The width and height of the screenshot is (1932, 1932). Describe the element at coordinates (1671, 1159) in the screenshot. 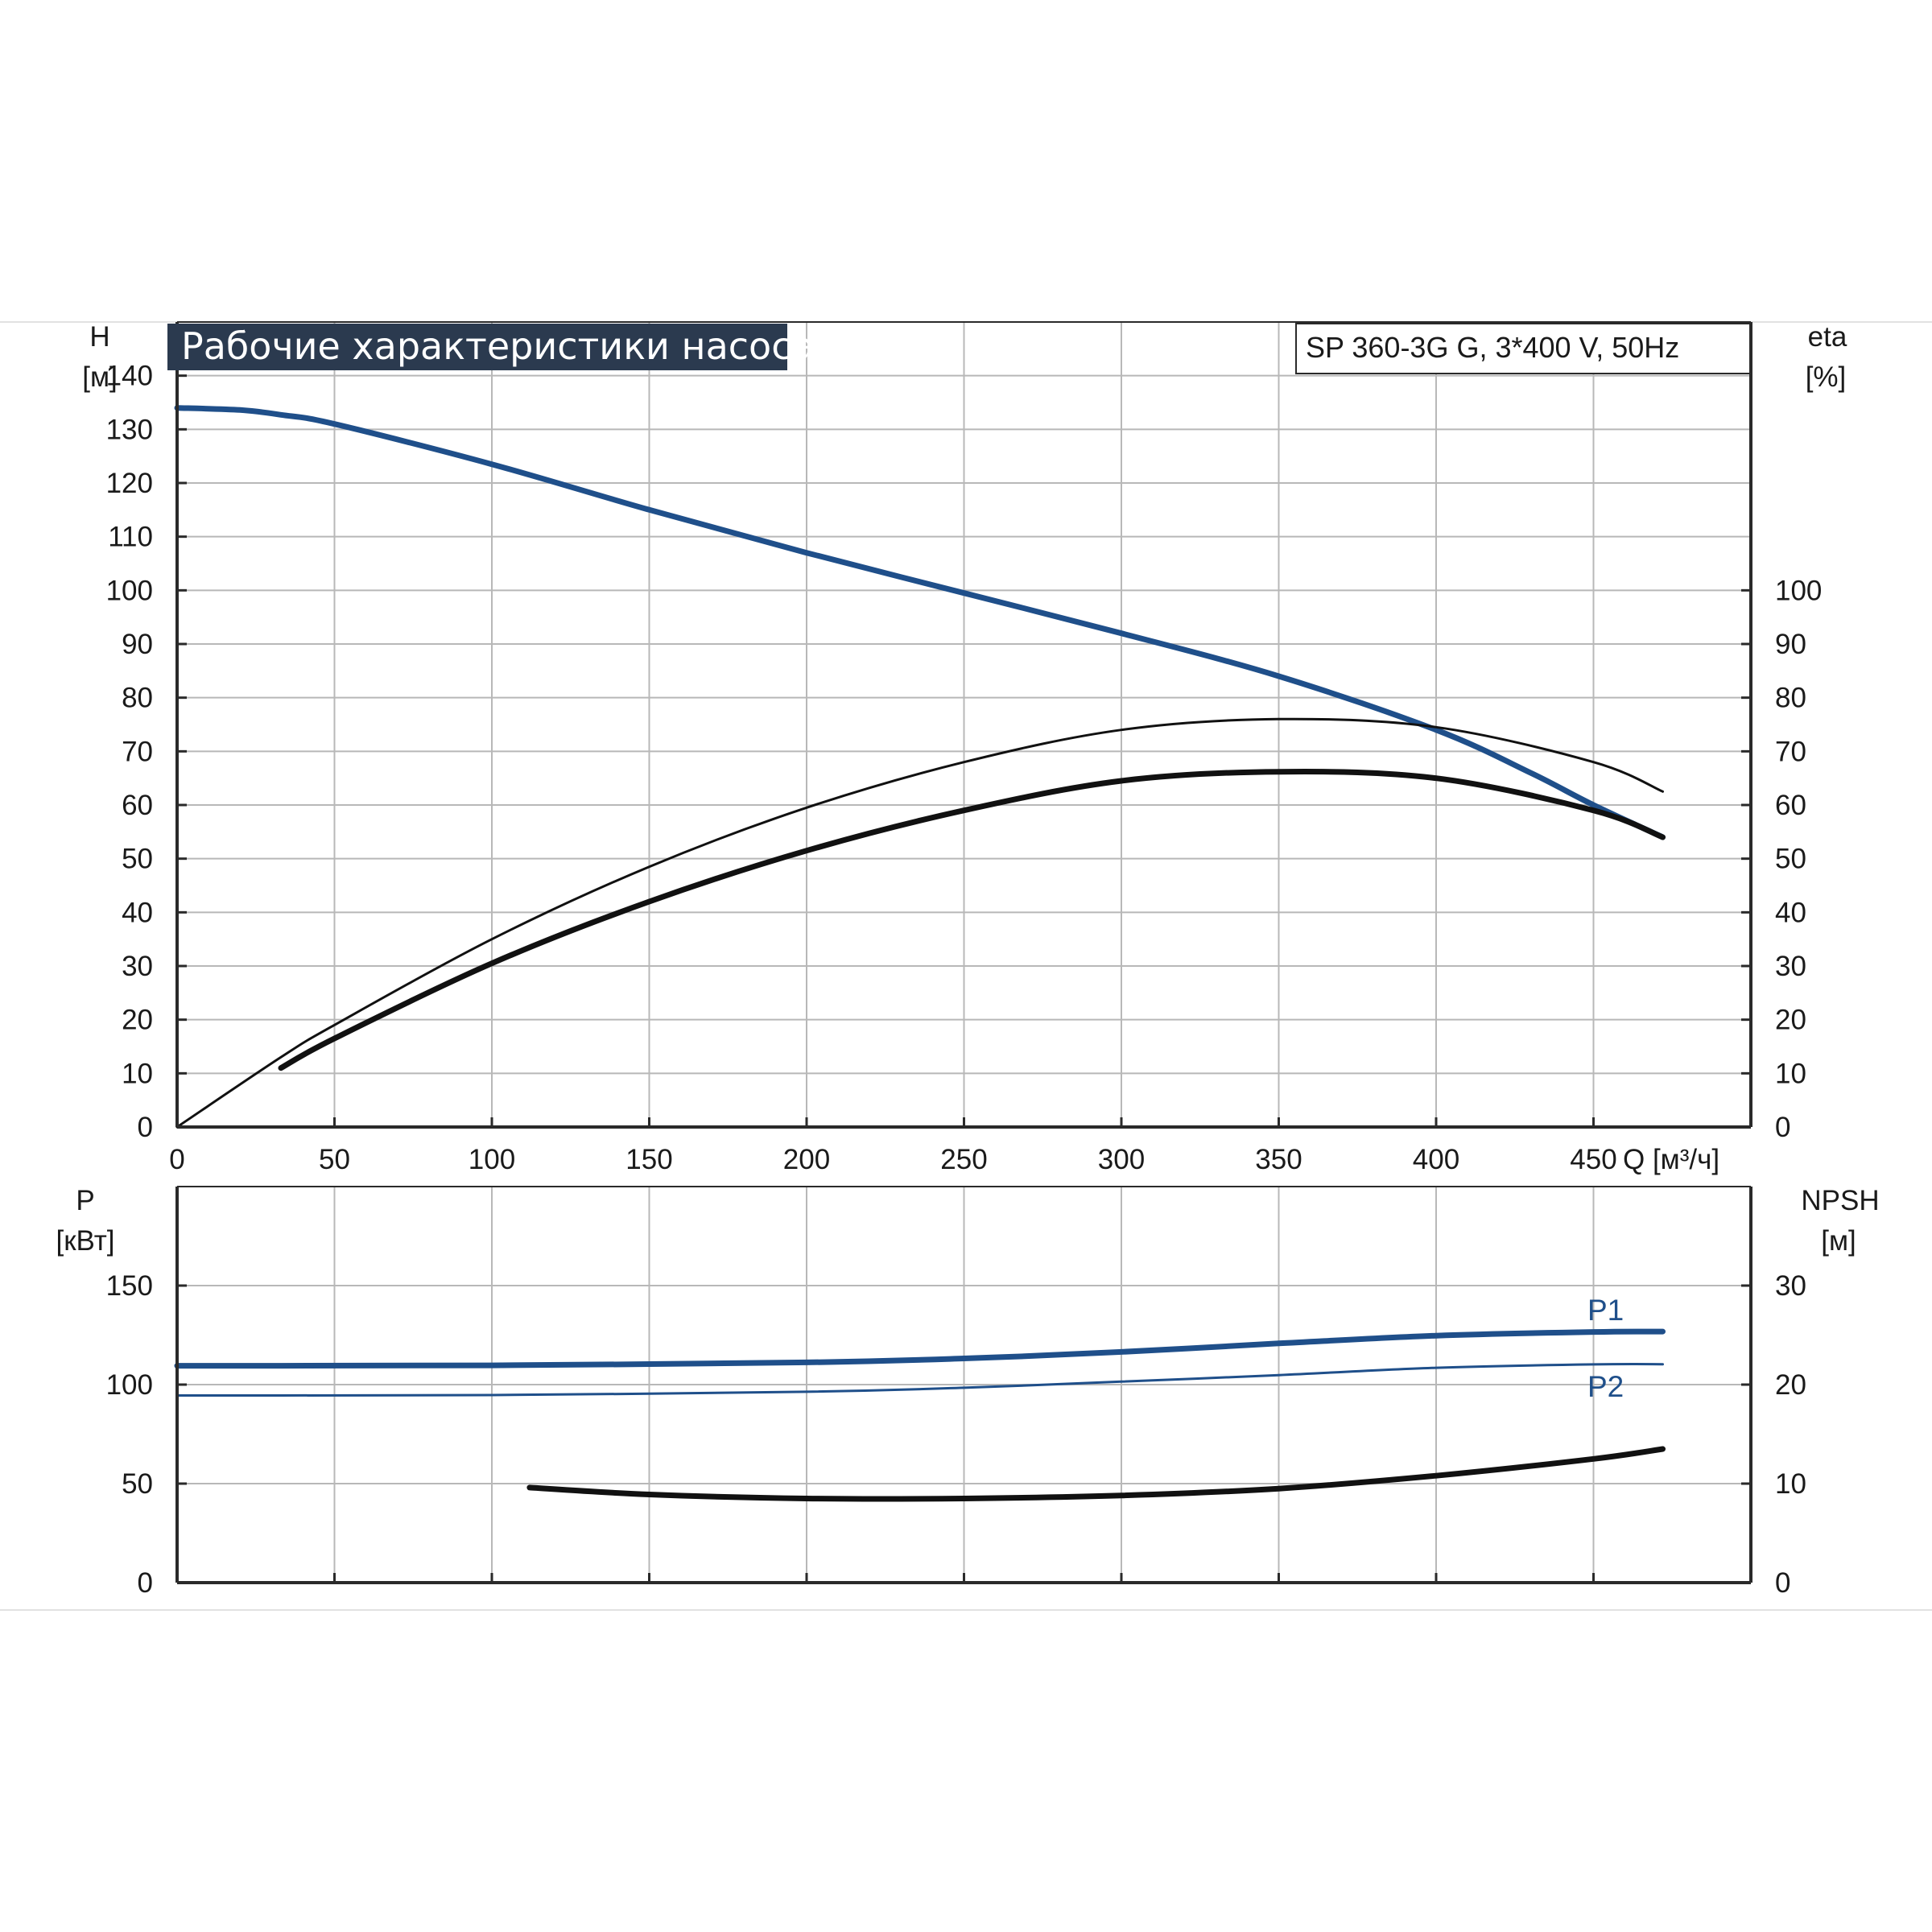

I see `q-axis-label: Q [м³/ч]` at that location.